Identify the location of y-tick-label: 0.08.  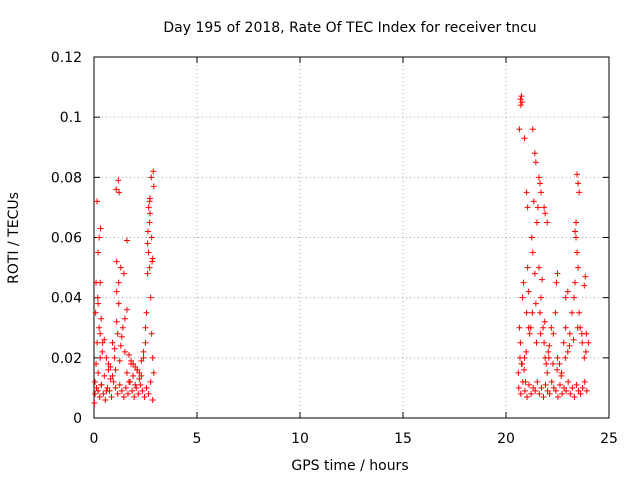
(66, 178).